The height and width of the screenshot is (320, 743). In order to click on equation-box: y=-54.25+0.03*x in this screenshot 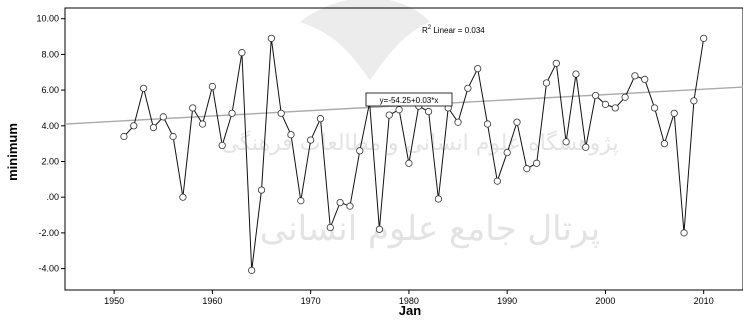, I will do `click(409, 99)`.